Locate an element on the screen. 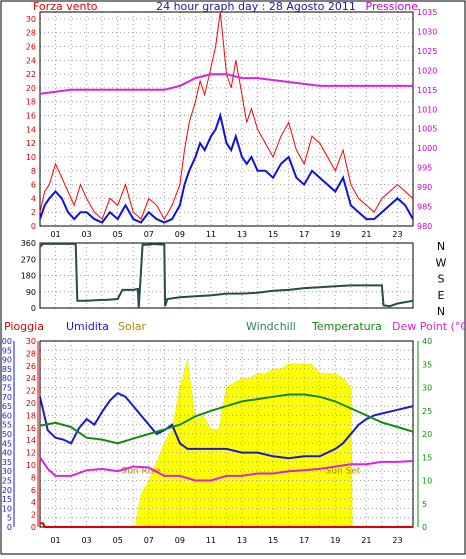 Image resolution: width=466 pixels, height=559 pixels. temperature-tick: 0 is located at coordinates (424, 527).